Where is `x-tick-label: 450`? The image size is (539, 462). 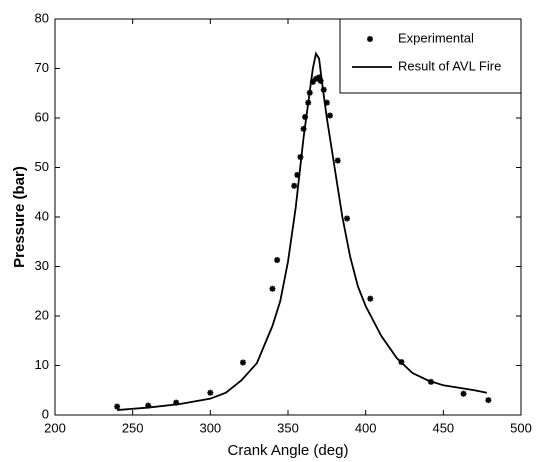 x-tick-label: 450 is located at coordinates (443, 427).